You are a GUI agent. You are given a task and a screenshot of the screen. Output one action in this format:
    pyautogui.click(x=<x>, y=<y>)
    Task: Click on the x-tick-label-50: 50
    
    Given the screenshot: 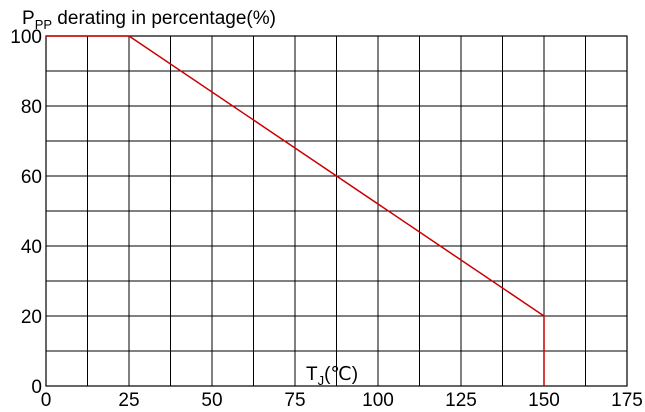 What is the action you would take?
    pyautogui.click(x=211, y=400)
    